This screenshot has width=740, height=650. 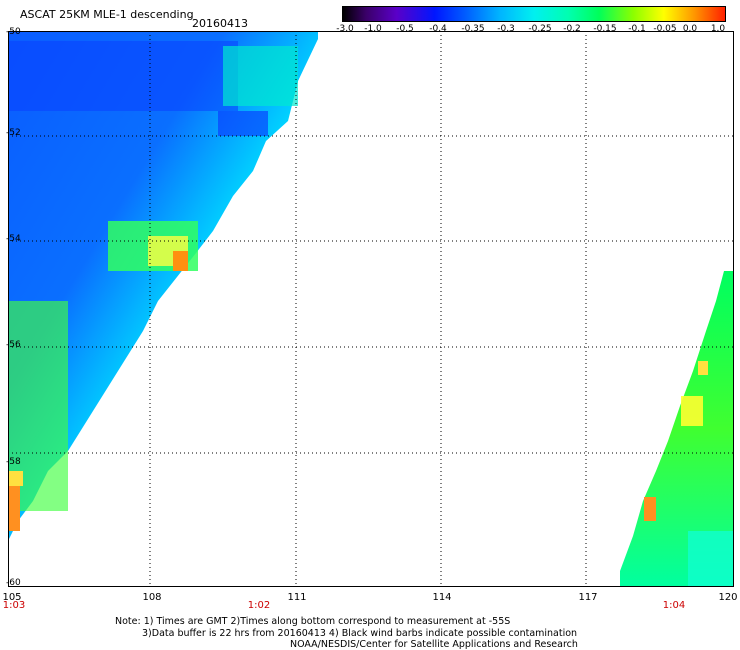 What do you see at coordinates (442, 597) in the screenshot?
I see `lon-label: 114` at bounding box center [442, 597].